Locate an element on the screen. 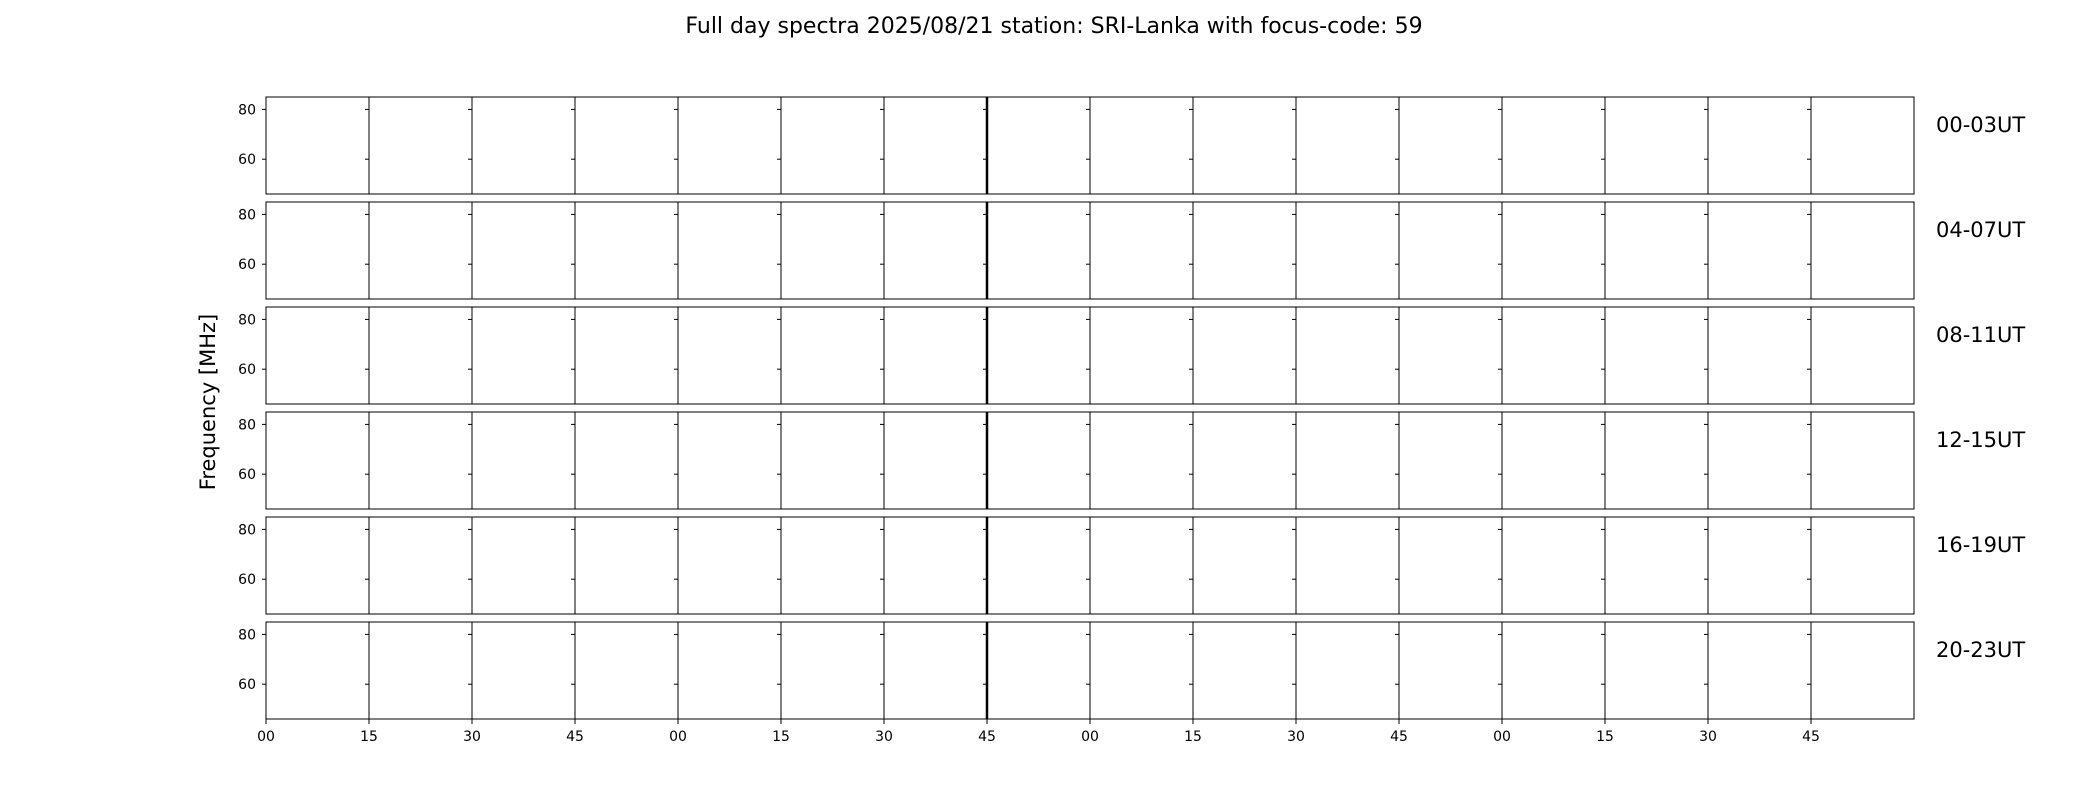 This screenshot has height=800, width=2100. row-label: 04-07UT is located at coordinates (1980, 230).